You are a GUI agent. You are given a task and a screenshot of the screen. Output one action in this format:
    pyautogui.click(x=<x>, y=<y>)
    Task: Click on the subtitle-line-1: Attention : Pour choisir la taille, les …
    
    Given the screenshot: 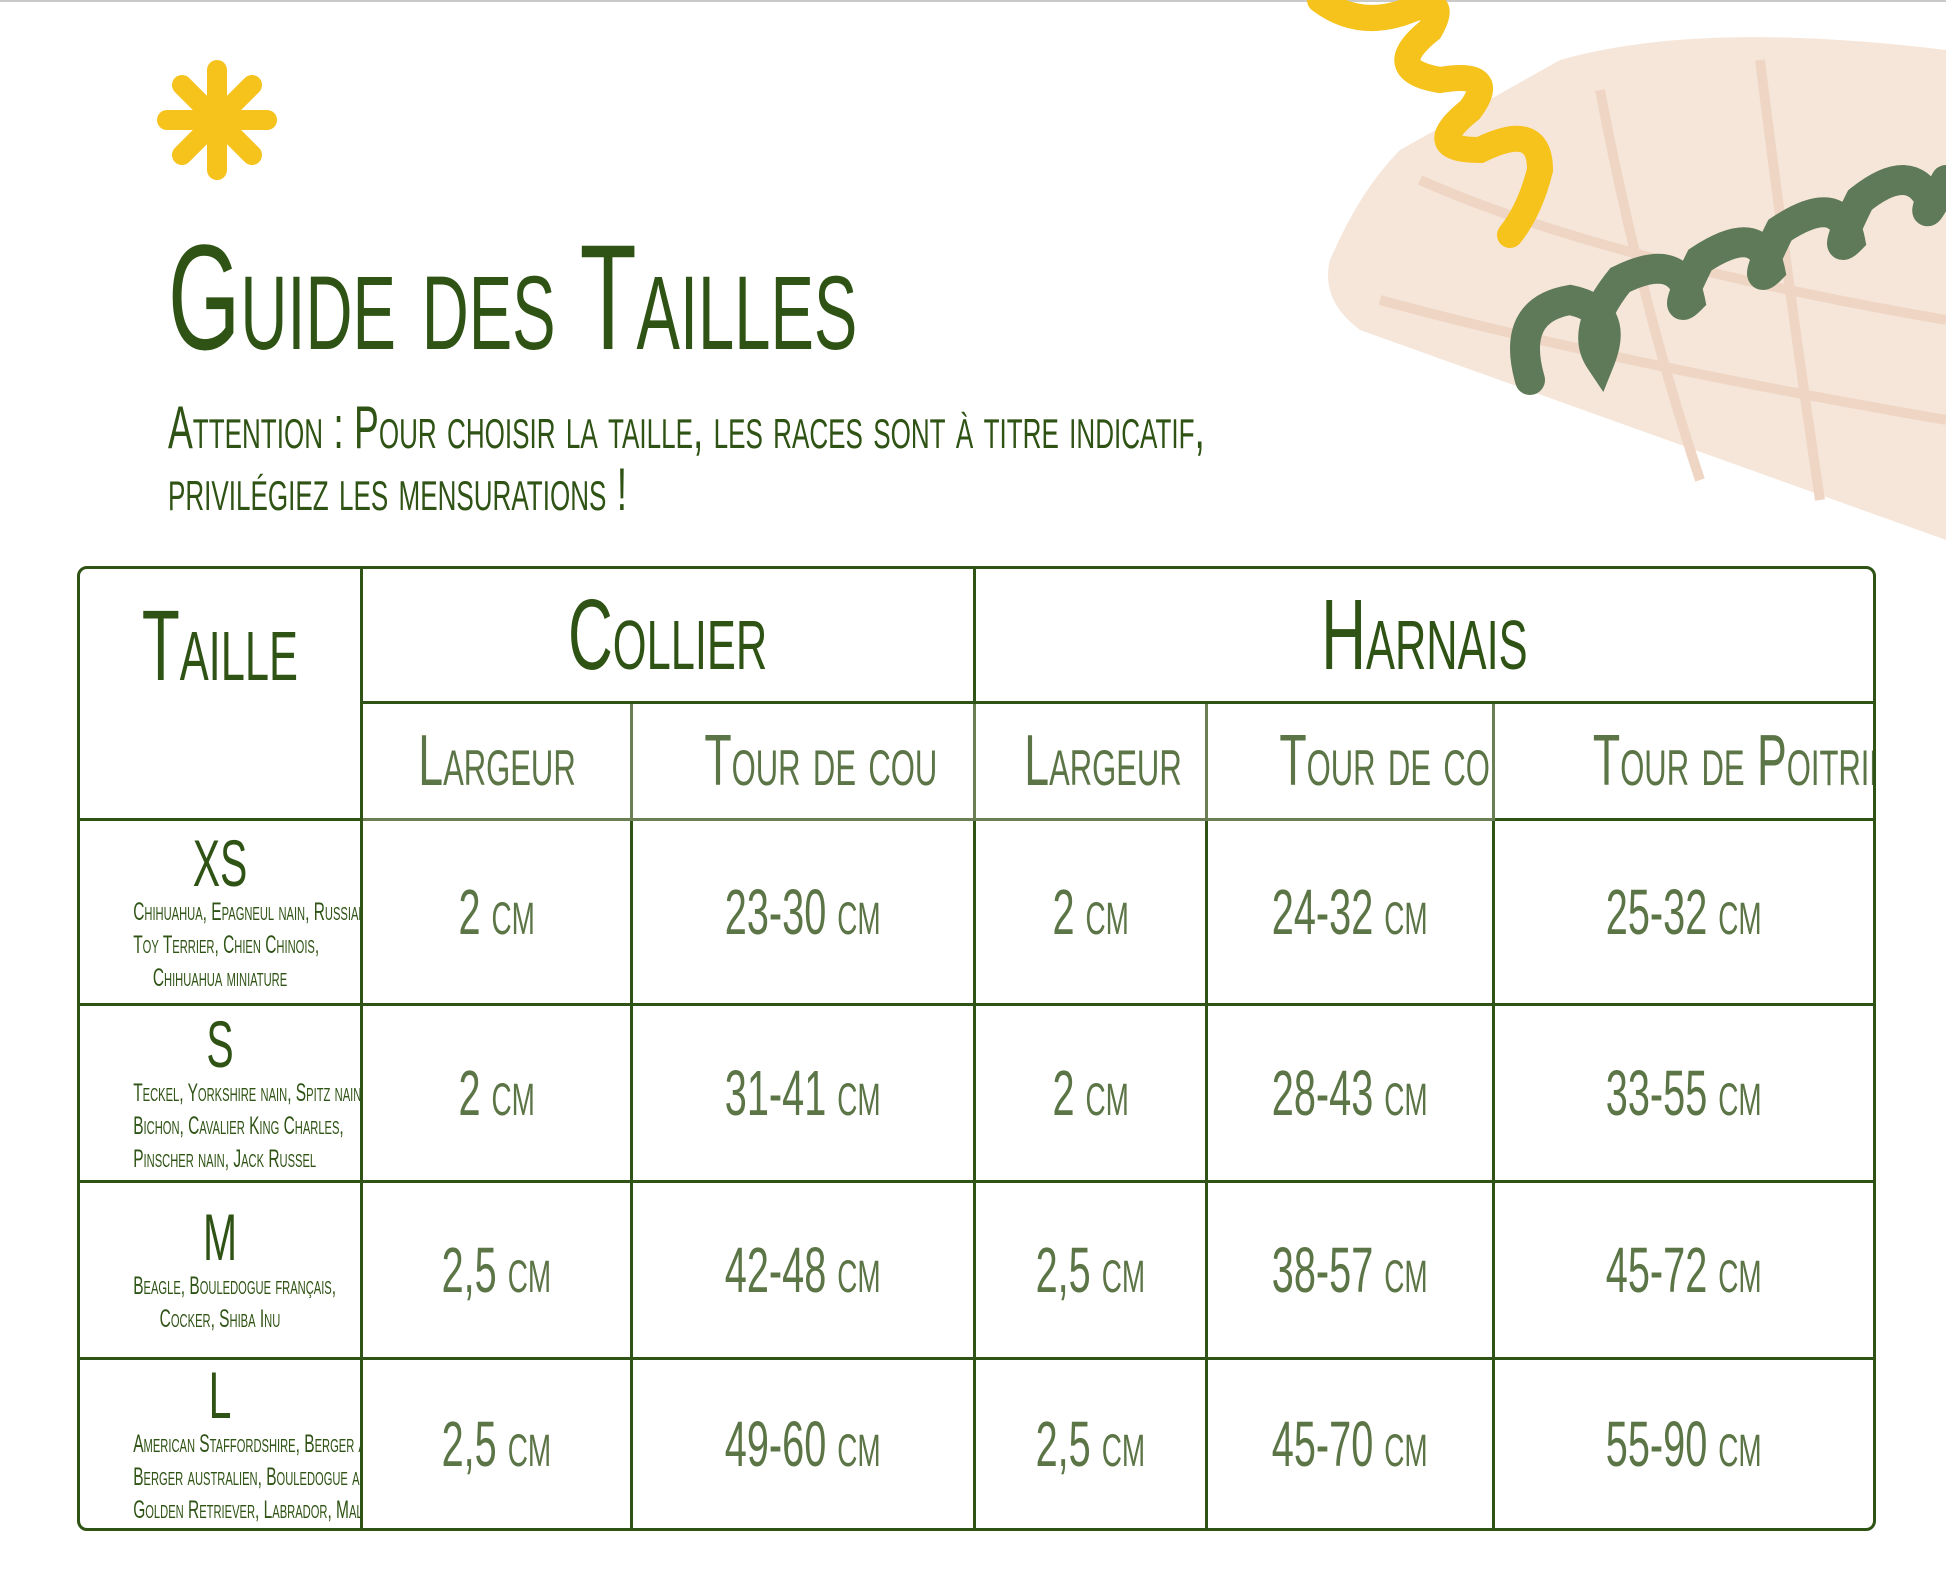 What is the action you would take?
    pyautogui.click(x=1004, y=428)
    